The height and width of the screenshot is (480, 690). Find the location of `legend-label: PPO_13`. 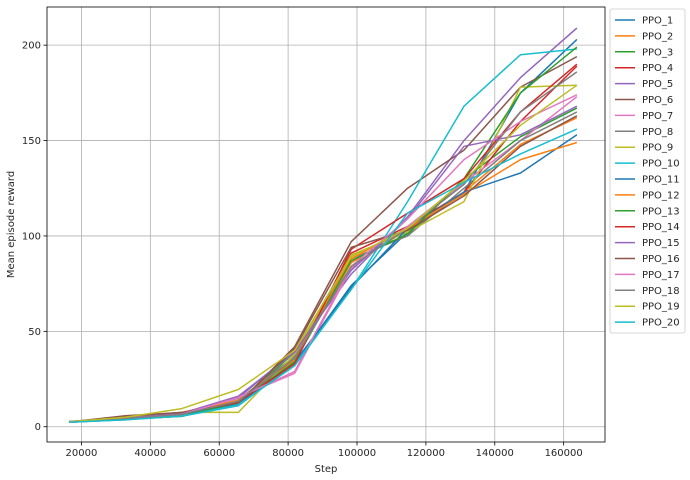

legend-label: PPO_13 is located at coordinates (661, 211).